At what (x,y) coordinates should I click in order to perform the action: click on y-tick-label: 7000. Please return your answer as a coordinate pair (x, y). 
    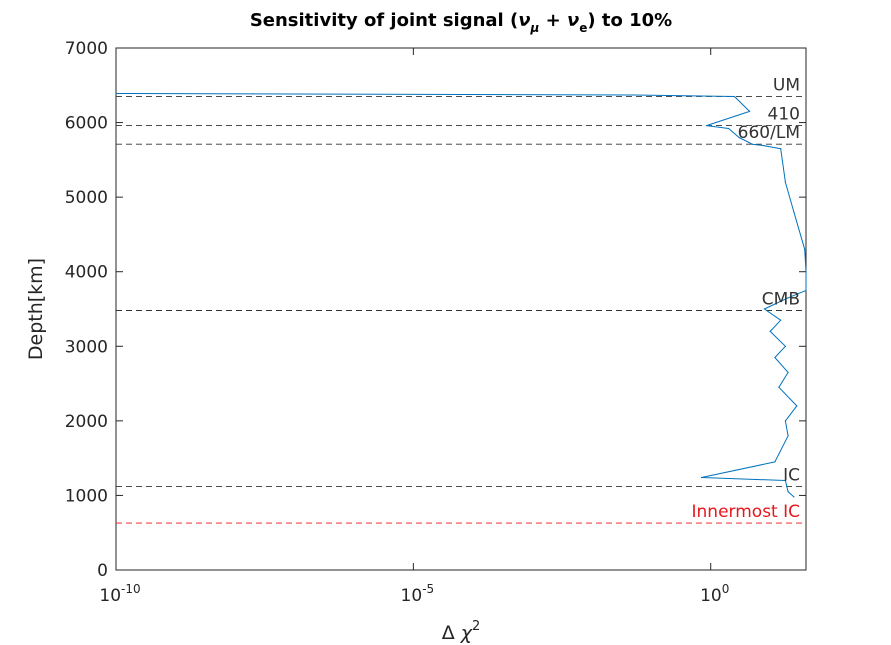
    Looking at the image, I should click on (86, 49).